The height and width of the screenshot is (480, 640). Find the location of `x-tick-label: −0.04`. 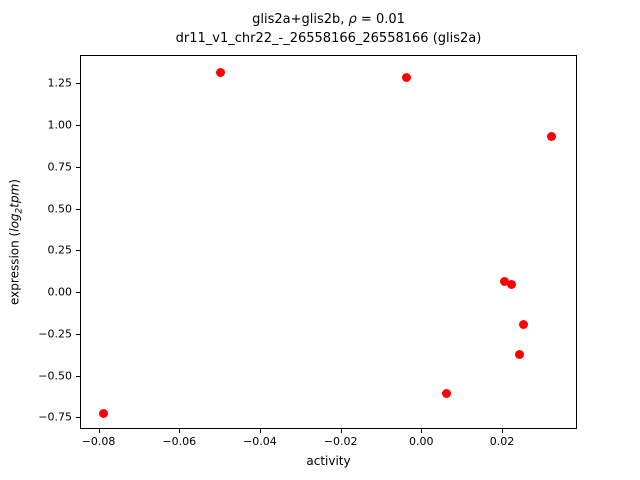

x-tick-label: −0.04 is located at coordinates (260, 441).